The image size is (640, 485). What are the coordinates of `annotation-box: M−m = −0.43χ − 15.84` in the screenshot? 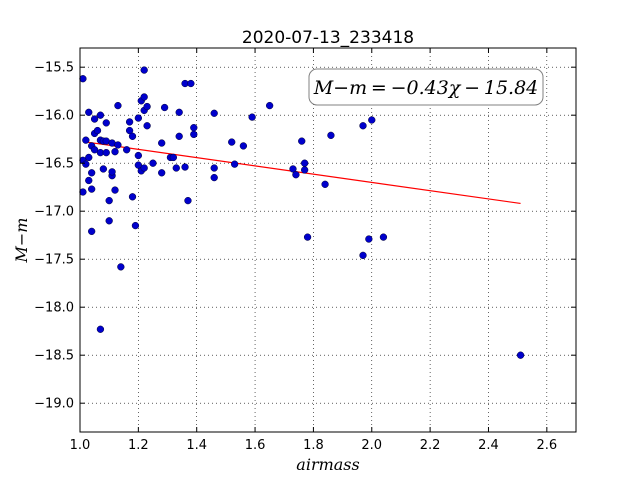 It's located at (426, 87).